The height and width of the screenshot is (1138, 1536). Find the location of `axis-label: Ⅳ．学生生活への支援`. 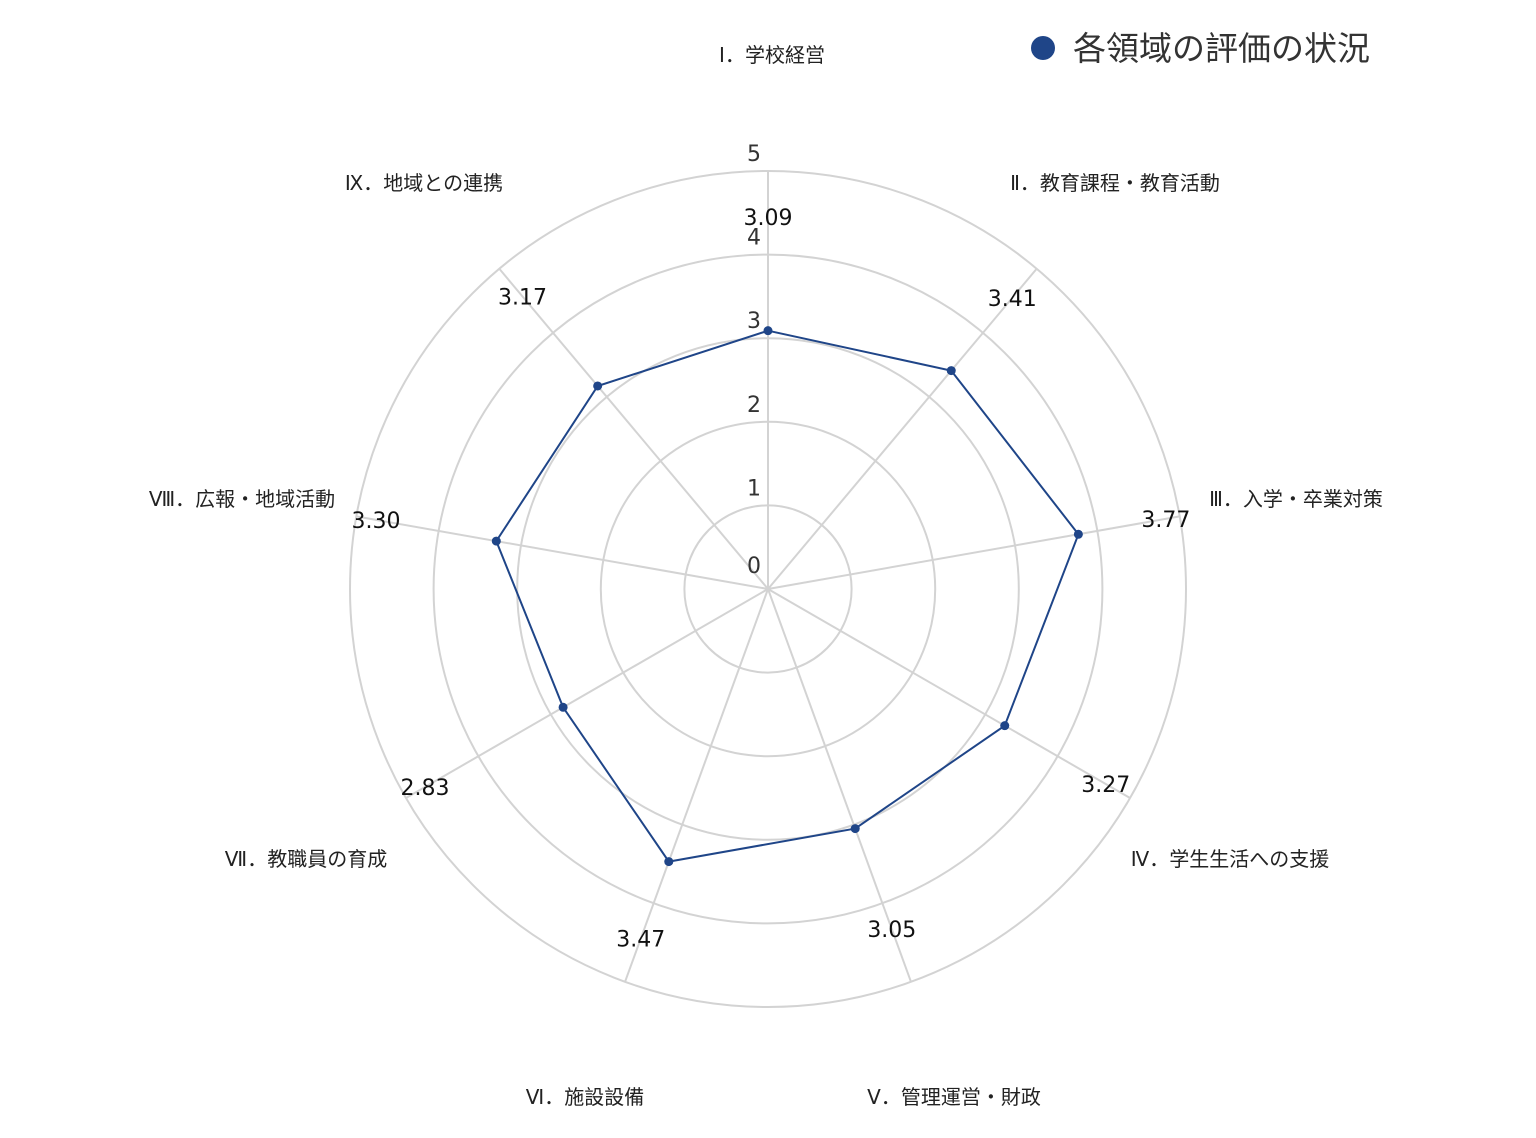

axis-label: Ⅳ．学生生活への支援 is located at coordinates (1230, 859).